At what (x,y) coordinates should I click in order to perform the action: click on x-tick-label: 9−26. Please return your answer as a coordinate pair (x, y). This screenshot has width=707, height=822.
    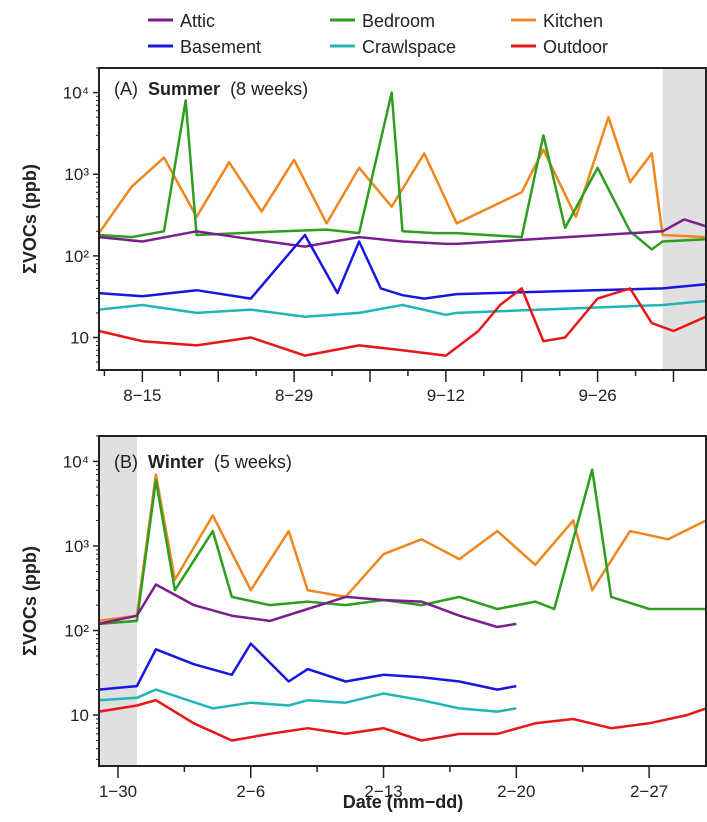
    Looking at the image, I should click on (597, 395).